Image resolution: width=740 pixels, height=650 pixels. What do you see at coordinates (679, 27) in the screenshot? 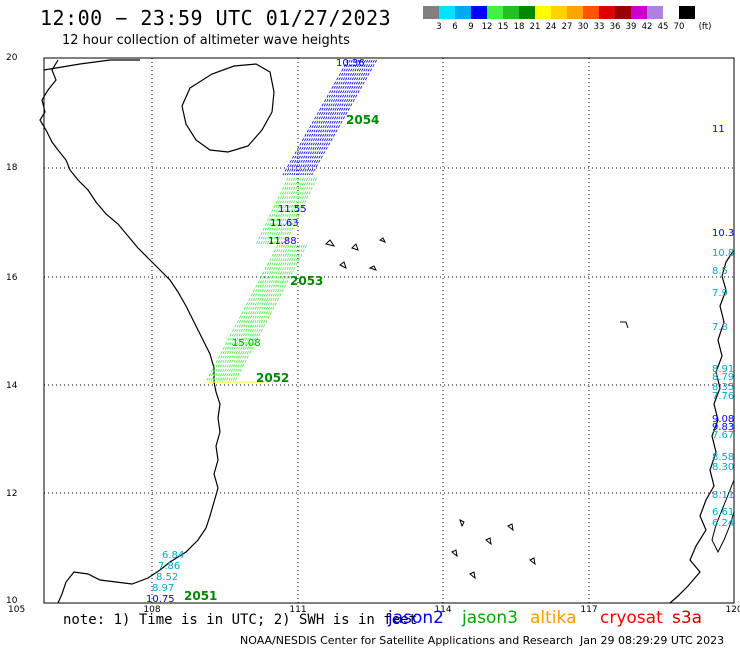
I see `color-tick-label: 70` at bounding box center [679, 27].